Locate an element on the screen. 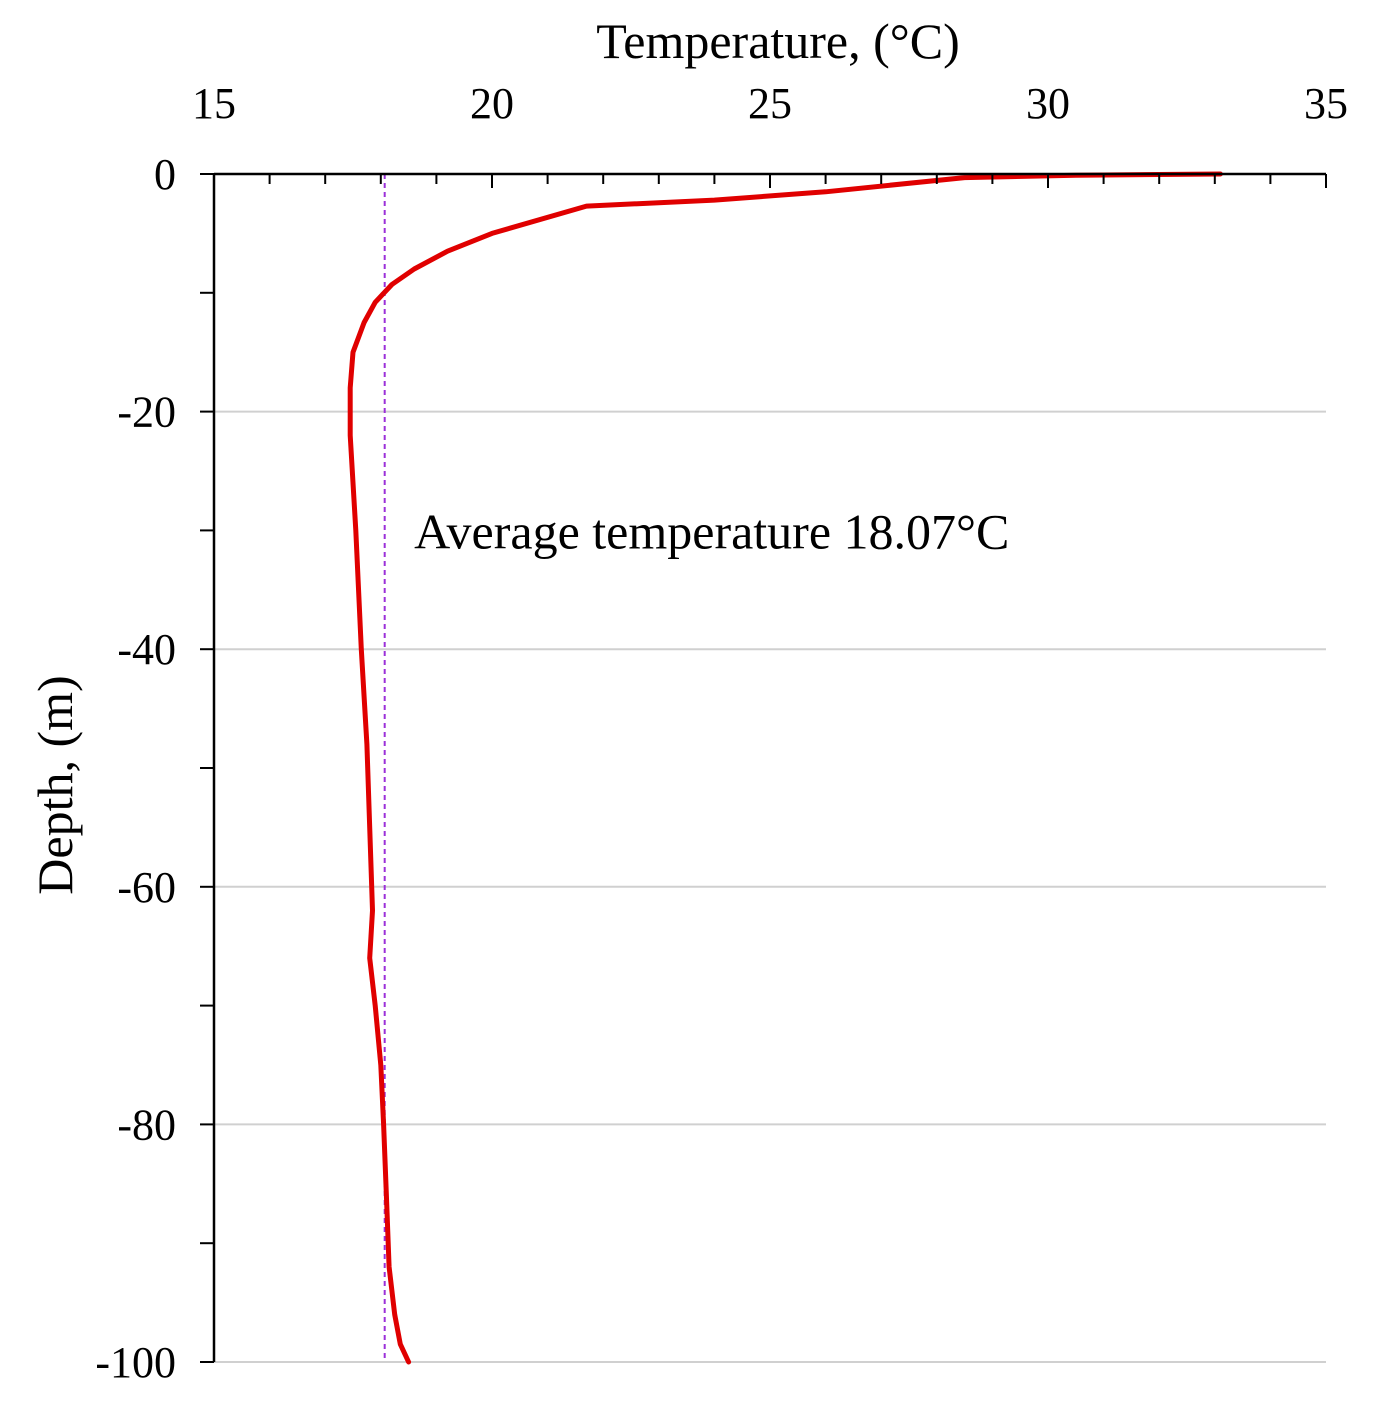 The width and height of the screenshot is (1381, 1420). x-tick-label-25: 25 is located at coordinates (770, 103).